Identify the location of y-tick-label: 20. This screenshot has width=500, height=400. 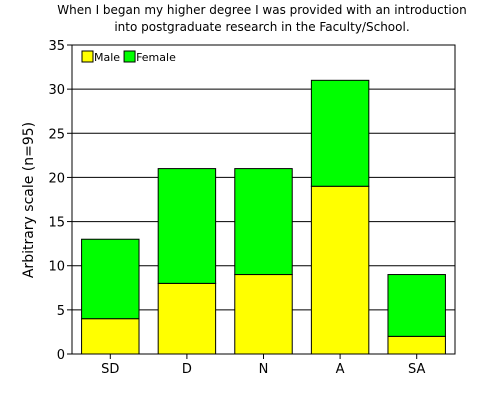
(56, 178).